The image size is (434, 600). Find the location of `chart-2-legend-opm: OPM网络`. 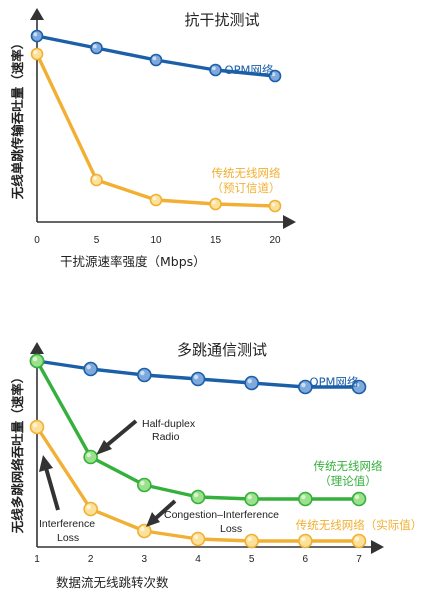

chart-2-legend-opm: OPM网络 is located at coordinates (334, 382).